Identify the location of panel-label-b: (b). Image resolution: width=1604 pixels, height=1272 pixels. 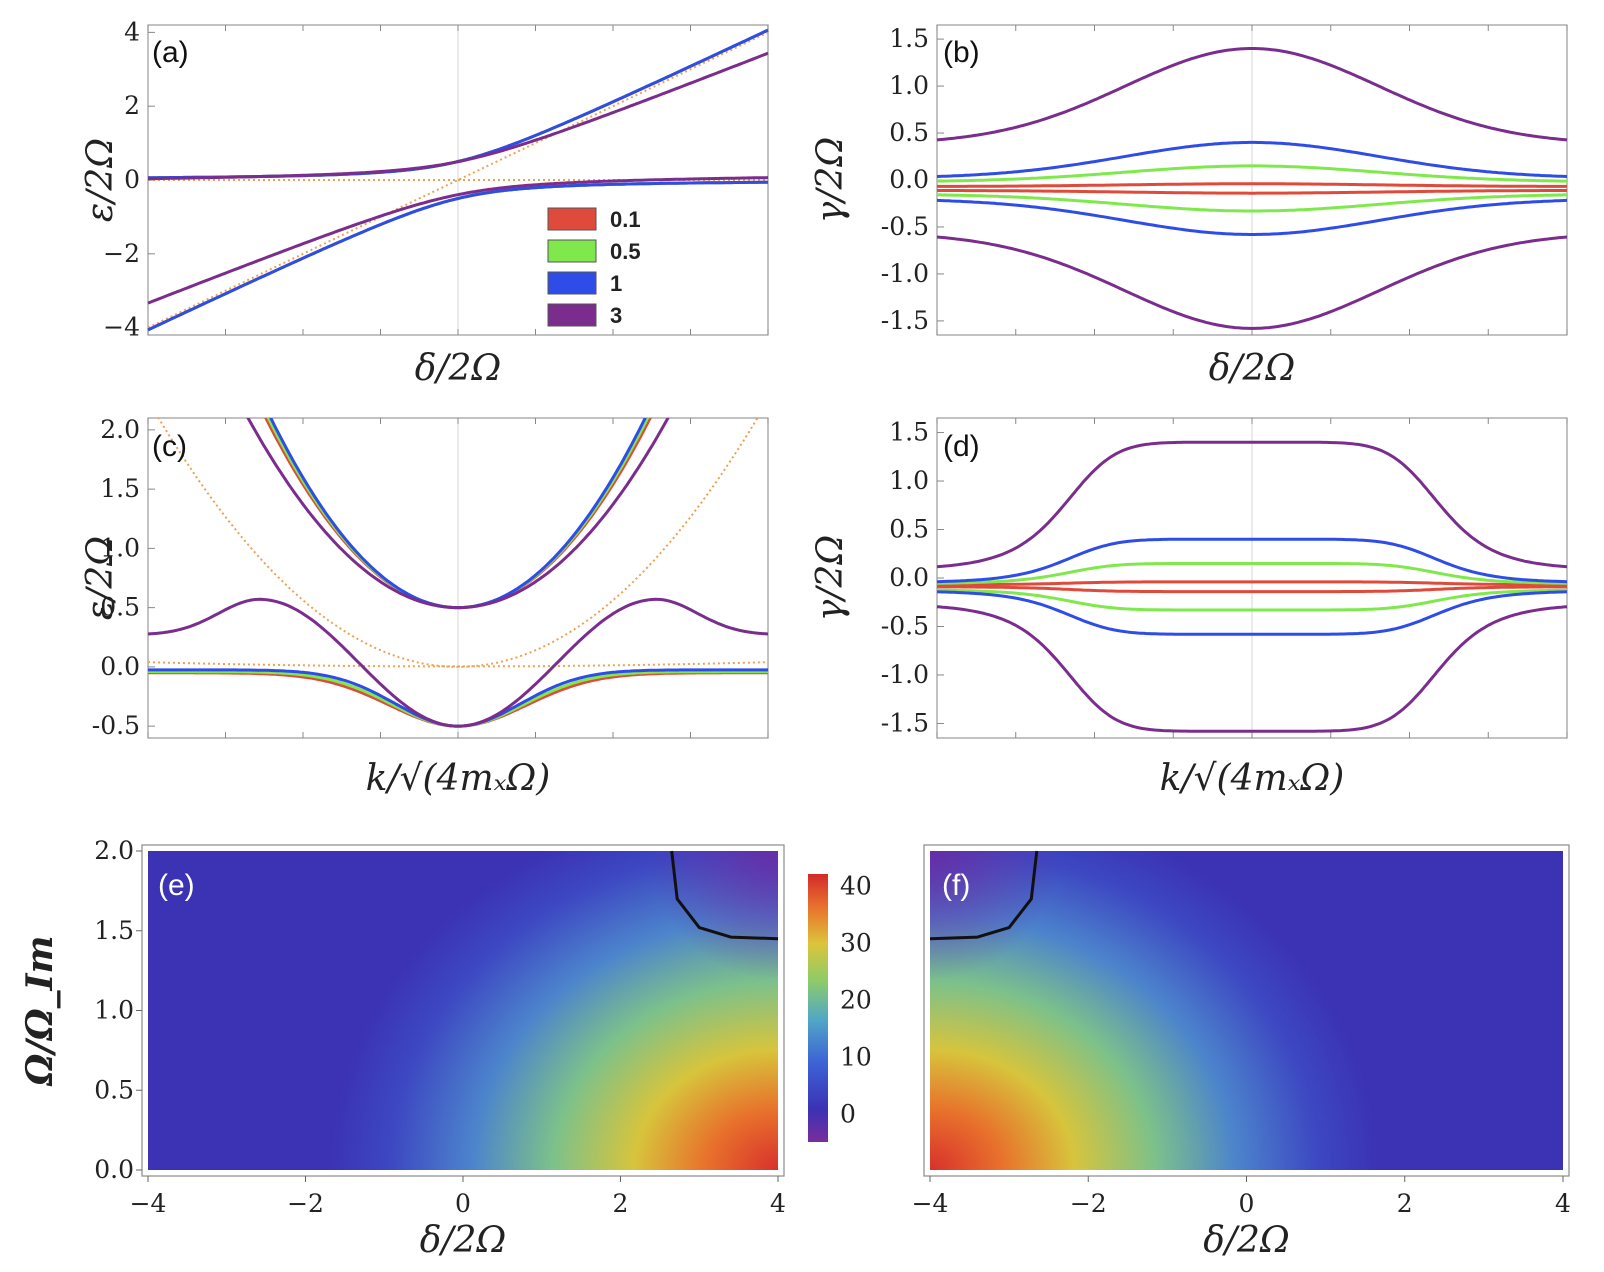
(961, 52).